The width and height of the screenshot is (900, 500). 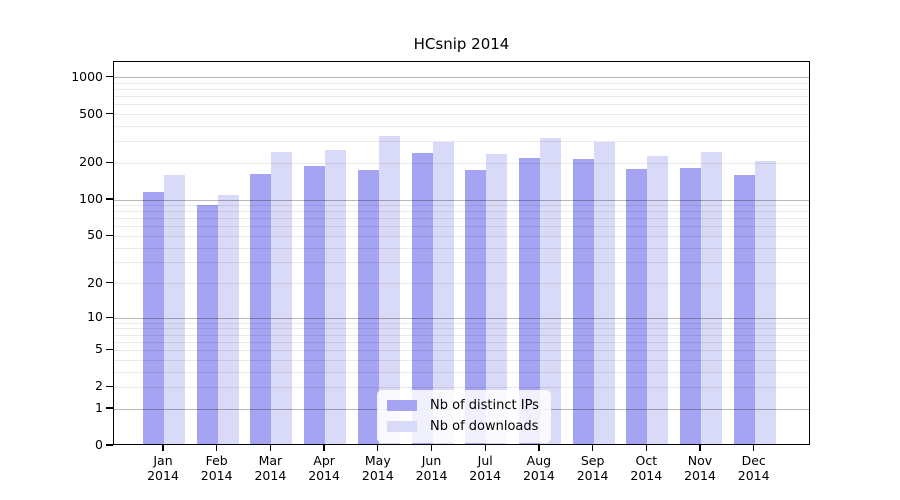 What do you see at coordinates (95, 282) in the screenshot?
I see `ytick-label-20: 20` at bounding box center [95, 282].